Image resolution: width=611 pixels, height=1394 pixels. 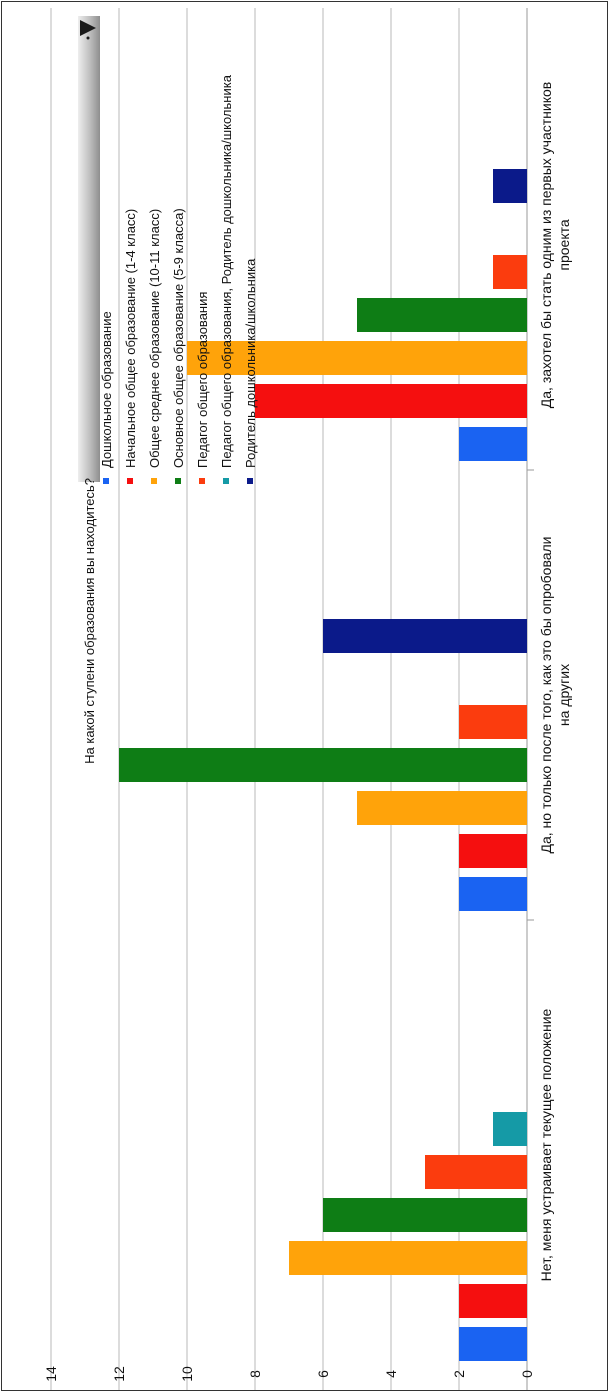 What do you see at coordinates (106, 389) in the screenshot?
I see `legend-label: Дошкольное образование` at bounding box center [106, 389].